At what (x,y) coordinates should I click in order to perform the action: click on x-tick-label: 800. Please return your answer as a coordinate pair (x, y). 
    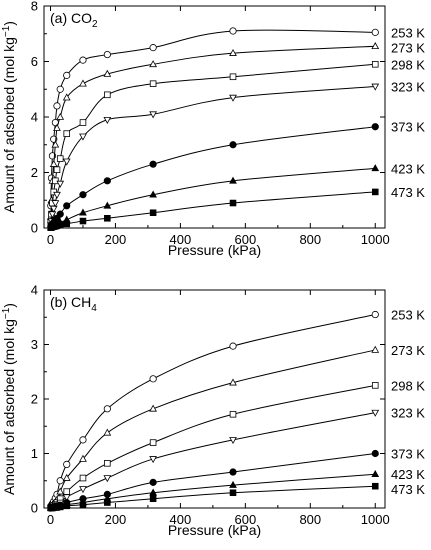
    Looking at the image, I should click on (310, 239).